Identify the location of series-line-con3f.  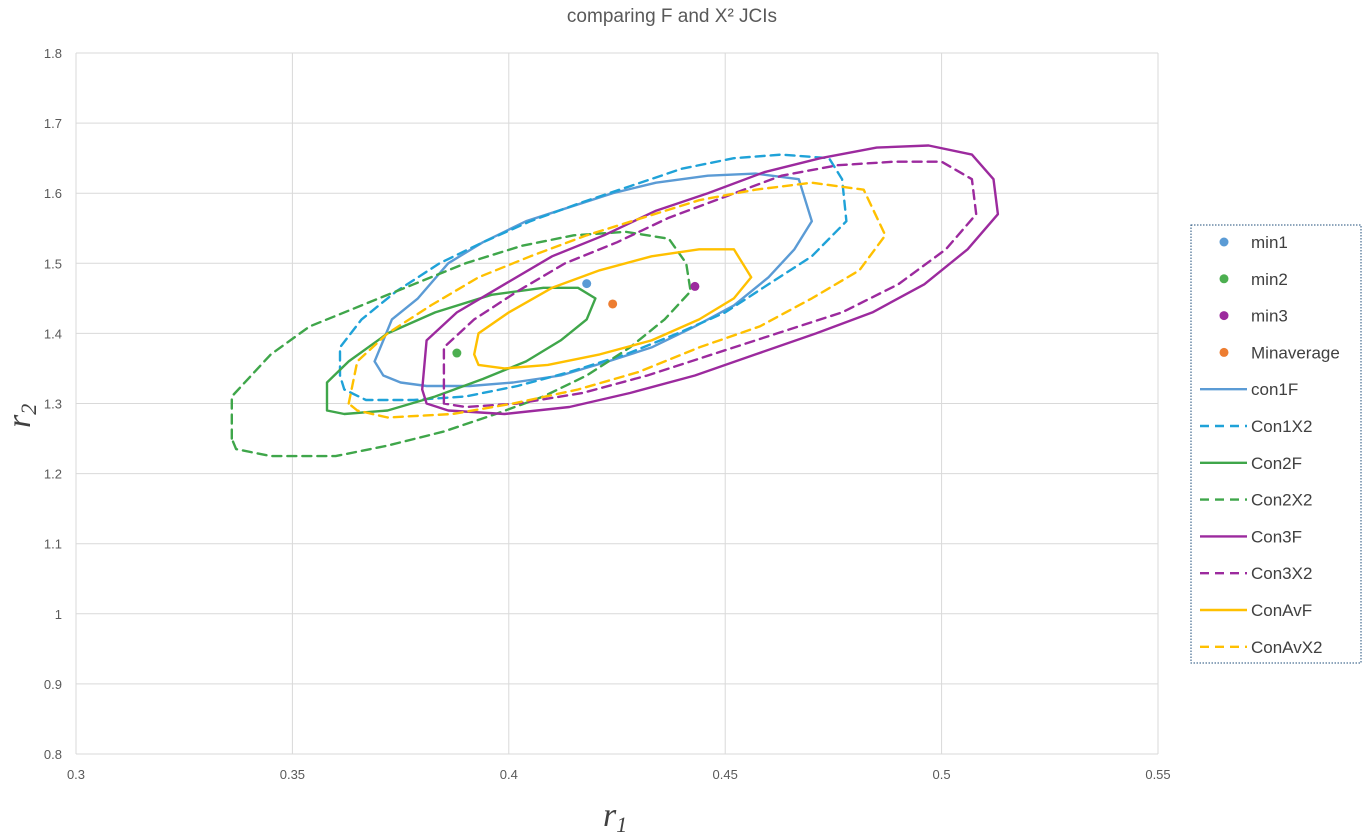
(710, 280).